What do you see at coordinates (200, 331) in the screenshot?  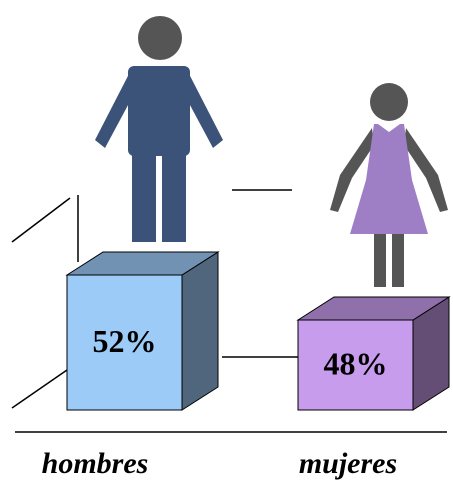 I see `box-side` at bounding box center [200, 331].